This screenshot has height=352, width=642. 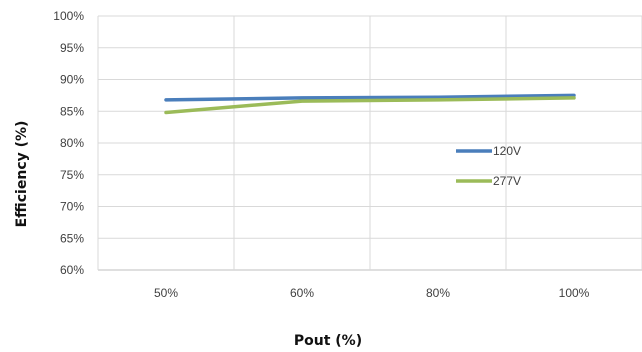 I want to click on series-line-277V, so click(x=370, y=105).